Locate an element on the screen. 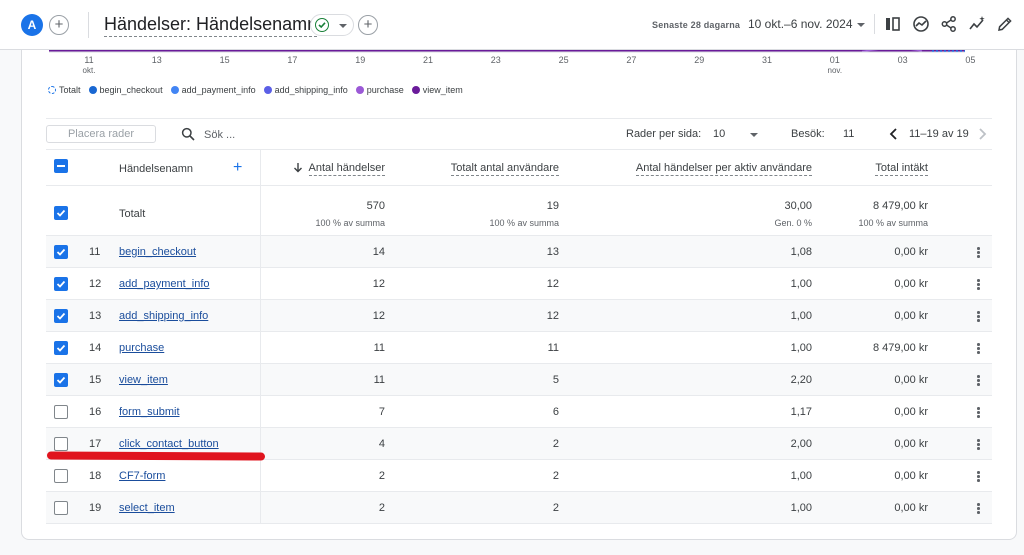 The width and height of the screenshot is (1024, 555). date-range-label: Senaste 28 dagarna is located at coordinates (696, 25).